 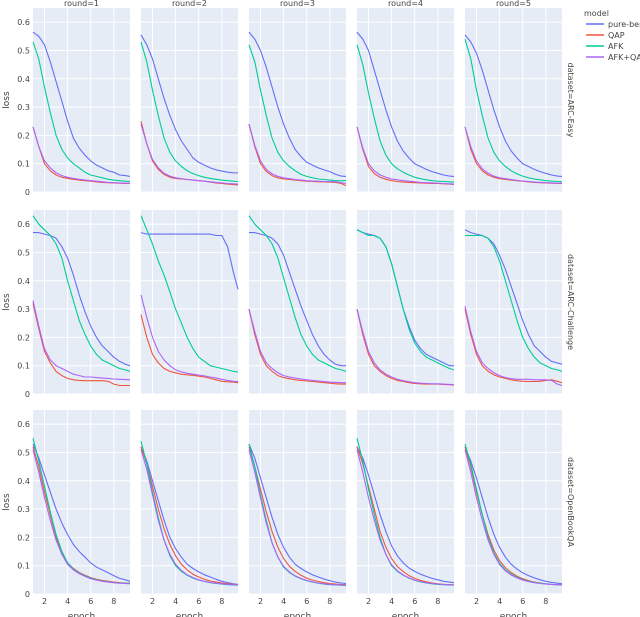 What do you see at coordinates (570, 502) in the screenshot?
I see `row-title: dataset=OpenBookQA` at bounding box center [570, 502].